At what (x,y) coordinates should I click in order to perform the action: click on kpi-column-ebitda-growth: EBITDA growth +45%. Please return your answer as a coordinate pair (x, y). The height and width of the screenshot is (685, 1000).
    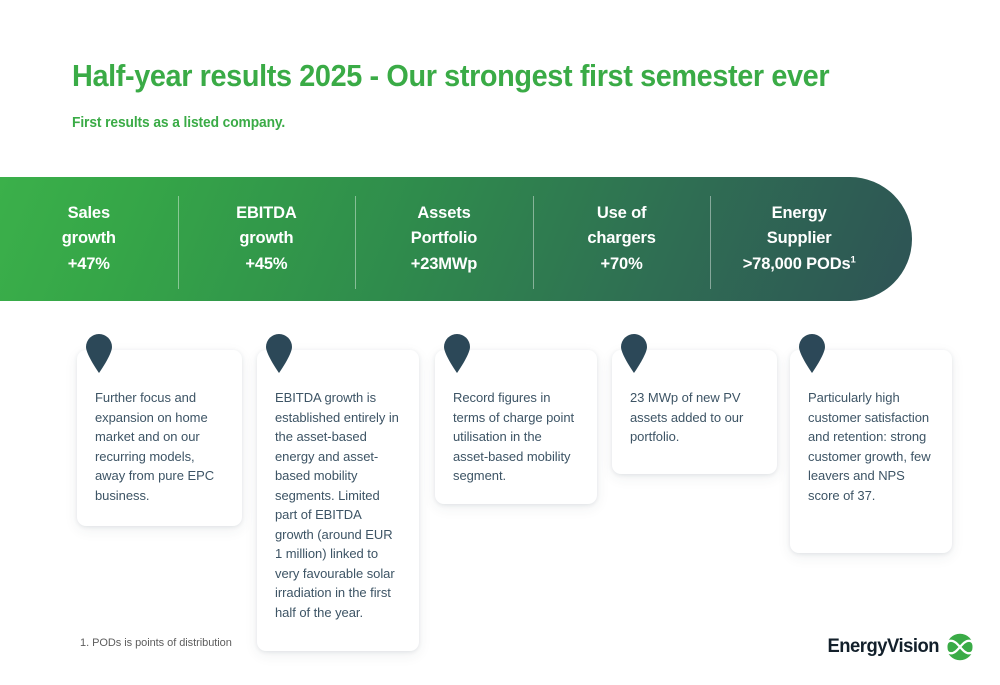
    Looking at the image, I should click on (266, 239).